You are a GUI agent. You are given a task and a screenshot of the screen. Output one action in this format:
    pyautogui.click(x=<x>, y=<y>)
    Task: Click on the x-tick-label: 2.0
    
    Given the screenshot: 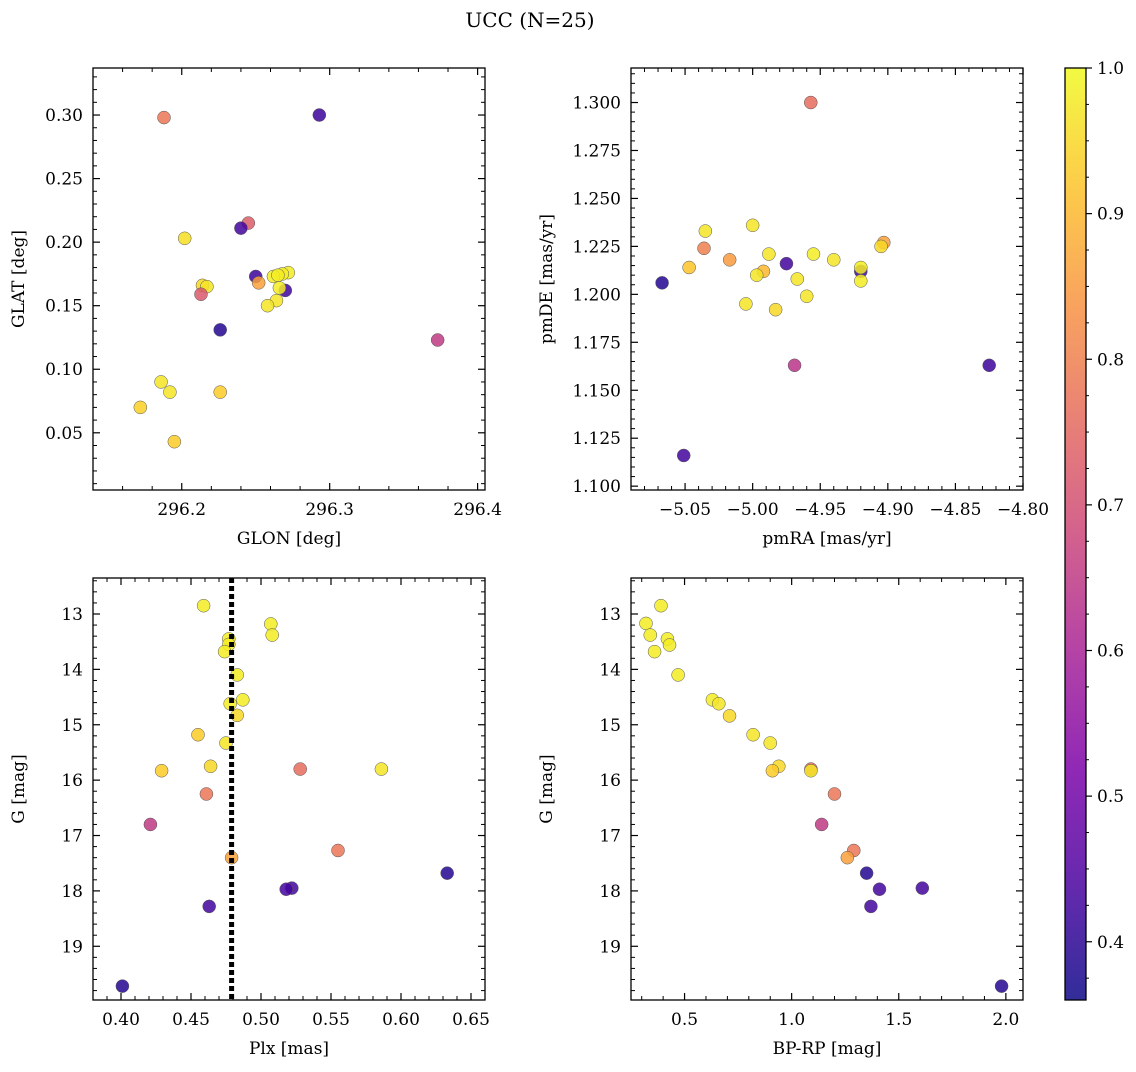 What is the action you would take?
    pyautogui.click(x=1005, y=1020)
    